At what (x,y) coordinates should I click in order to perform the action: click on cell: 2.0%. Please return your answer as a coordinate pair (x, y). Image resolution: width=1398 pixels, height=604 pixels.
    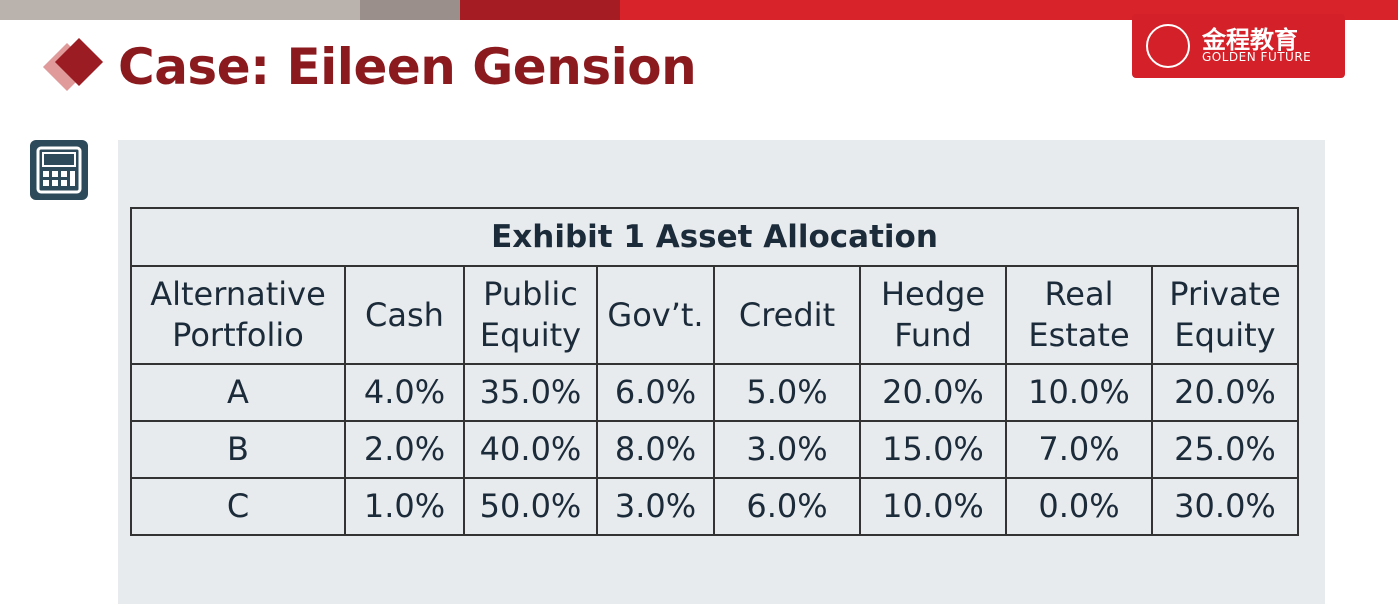
    Looking at the image, I should click on (404, 449).